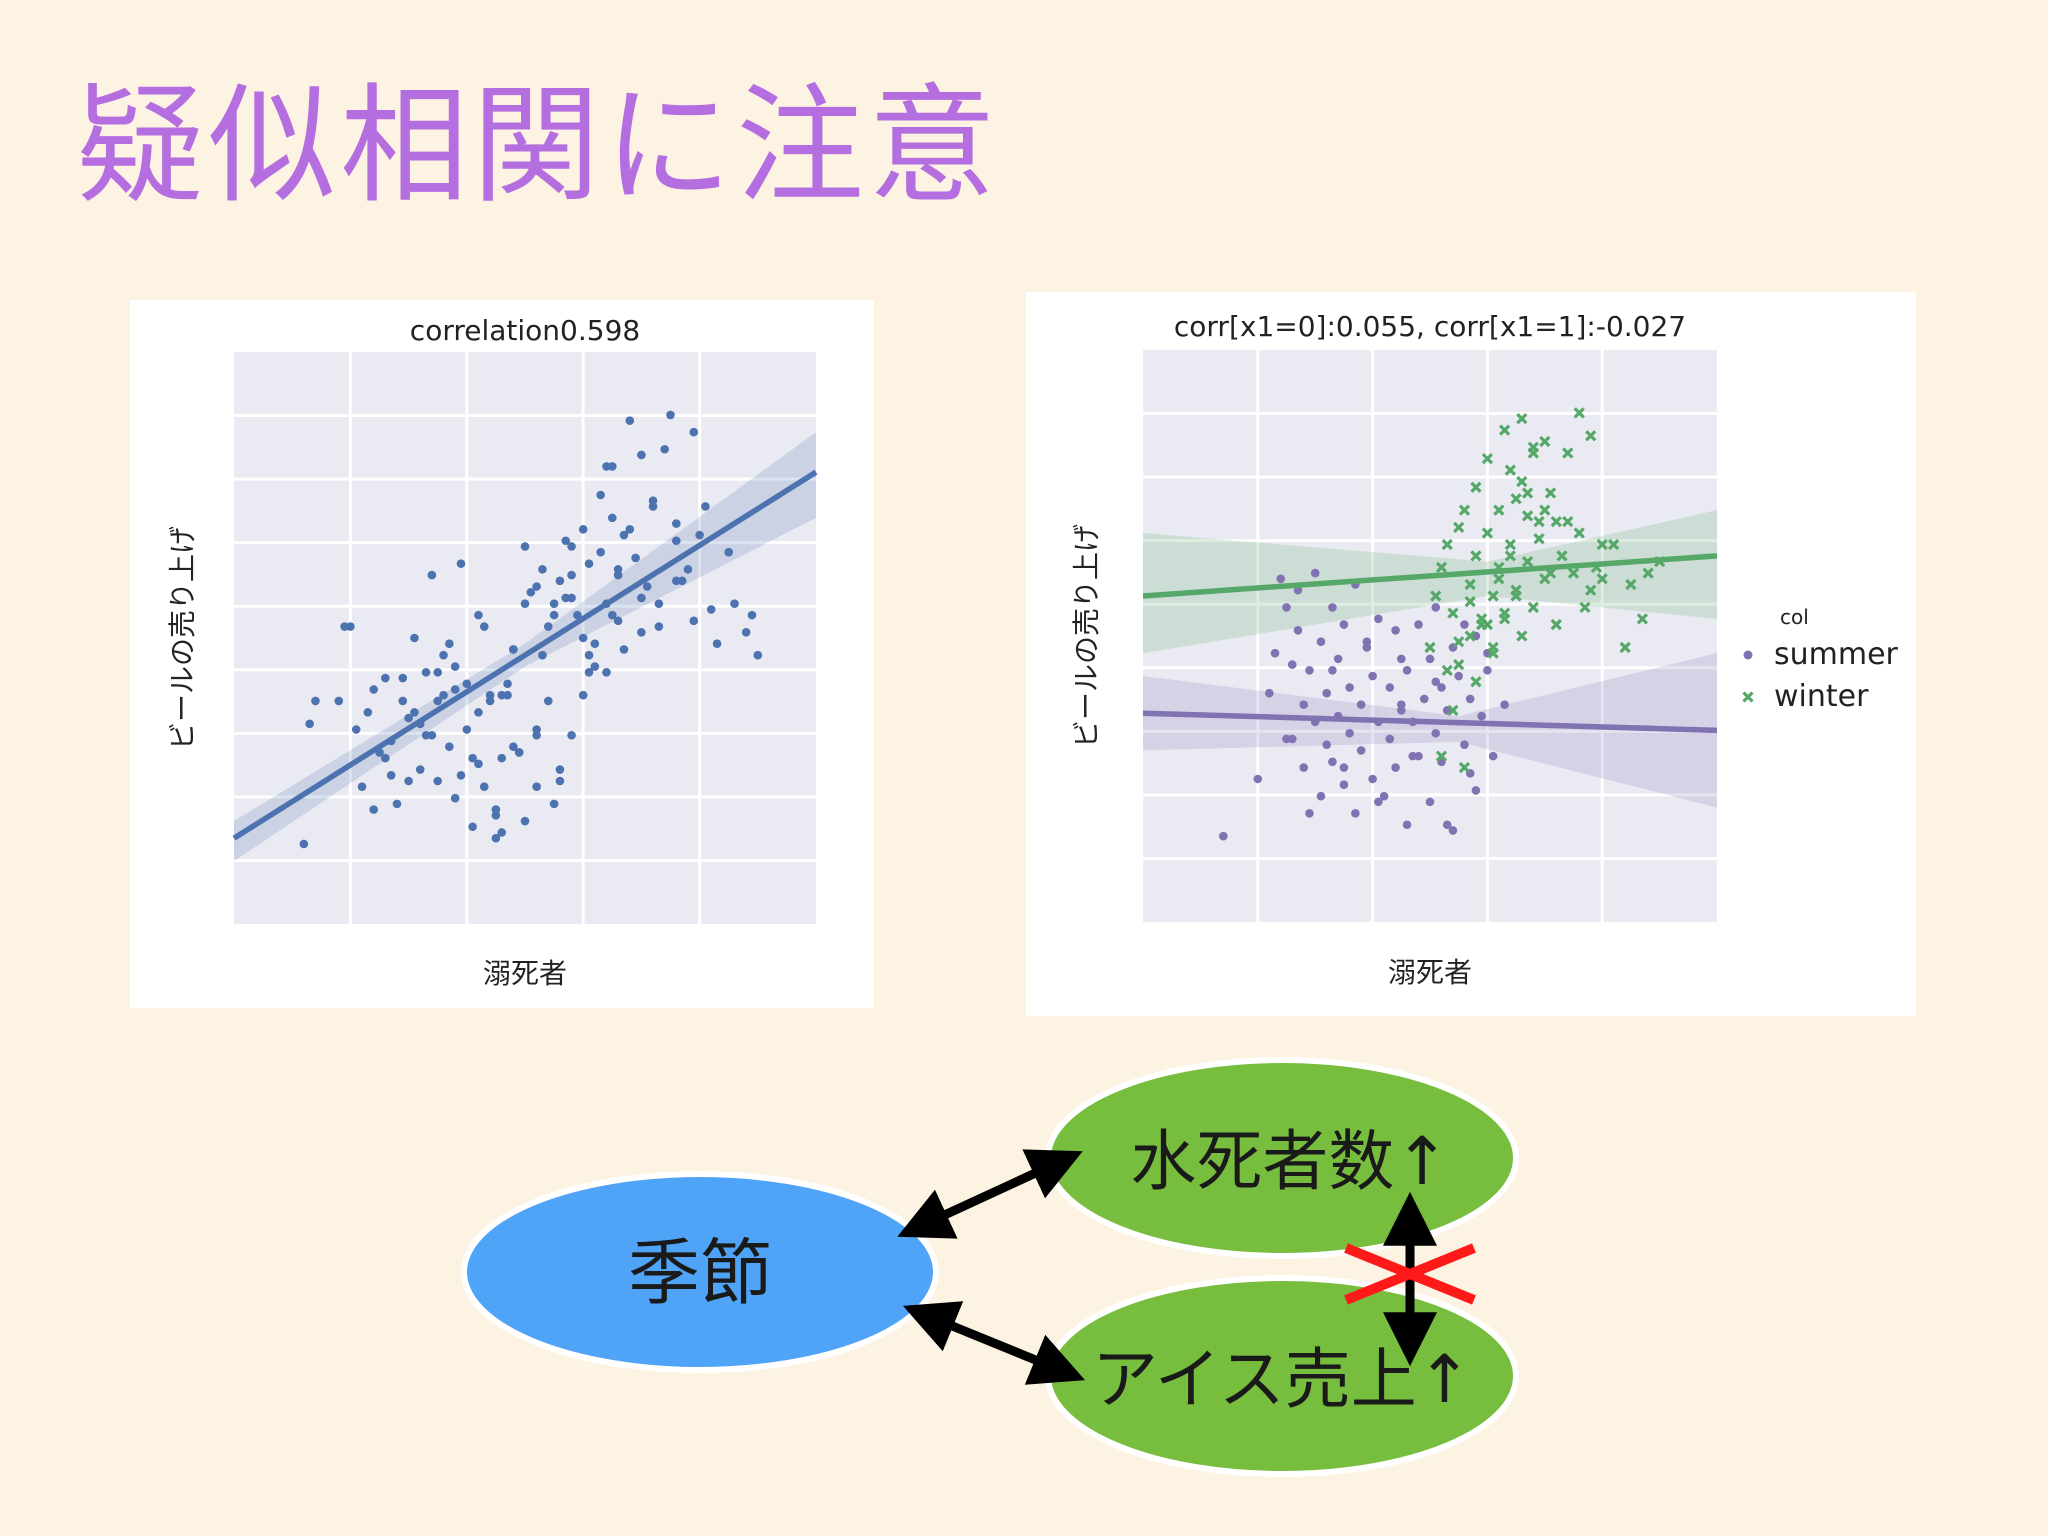 The height and width of the screenshot is (1536, 2048). Describe the element at coordinates (1430, 326) in the screenshot. I see `chart-1-title: corr[x1=0]:0.055, corr[x1=1]:-0.027` at that location.